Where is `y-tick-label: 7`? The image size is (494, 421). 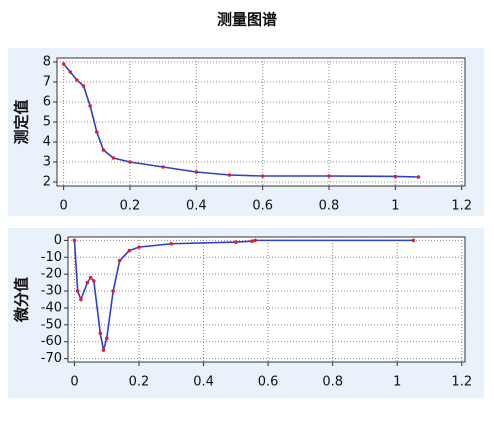
y-tick-label: 7 is located at coordinates (47, 82).